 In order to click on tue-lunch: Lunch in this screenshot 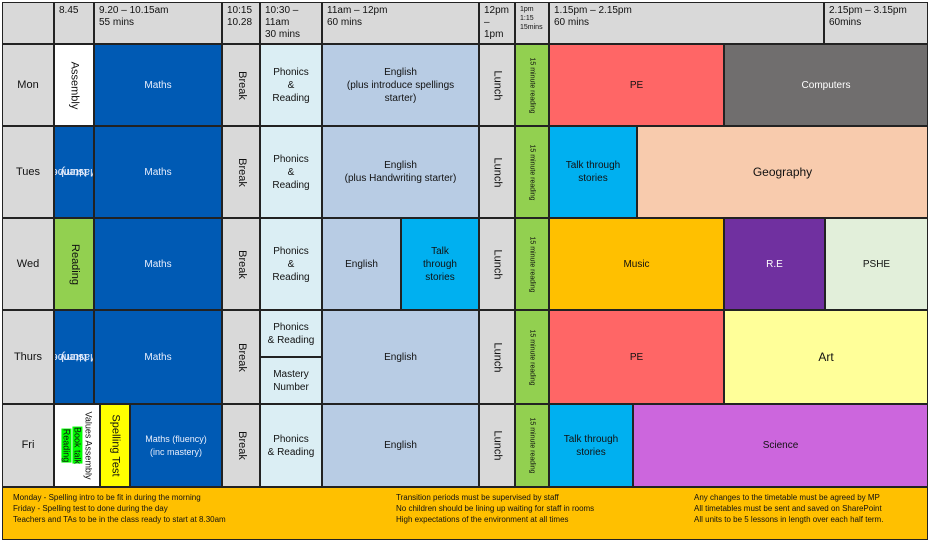, I will do `click(497, 172)`.